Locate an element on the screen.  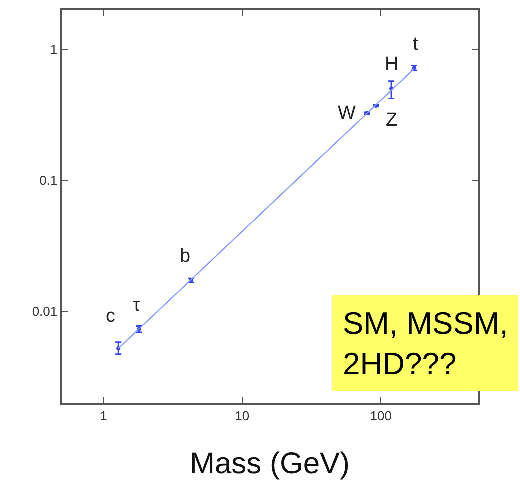
y-tick-label: 0.01 is located at coordinates (45, 311).